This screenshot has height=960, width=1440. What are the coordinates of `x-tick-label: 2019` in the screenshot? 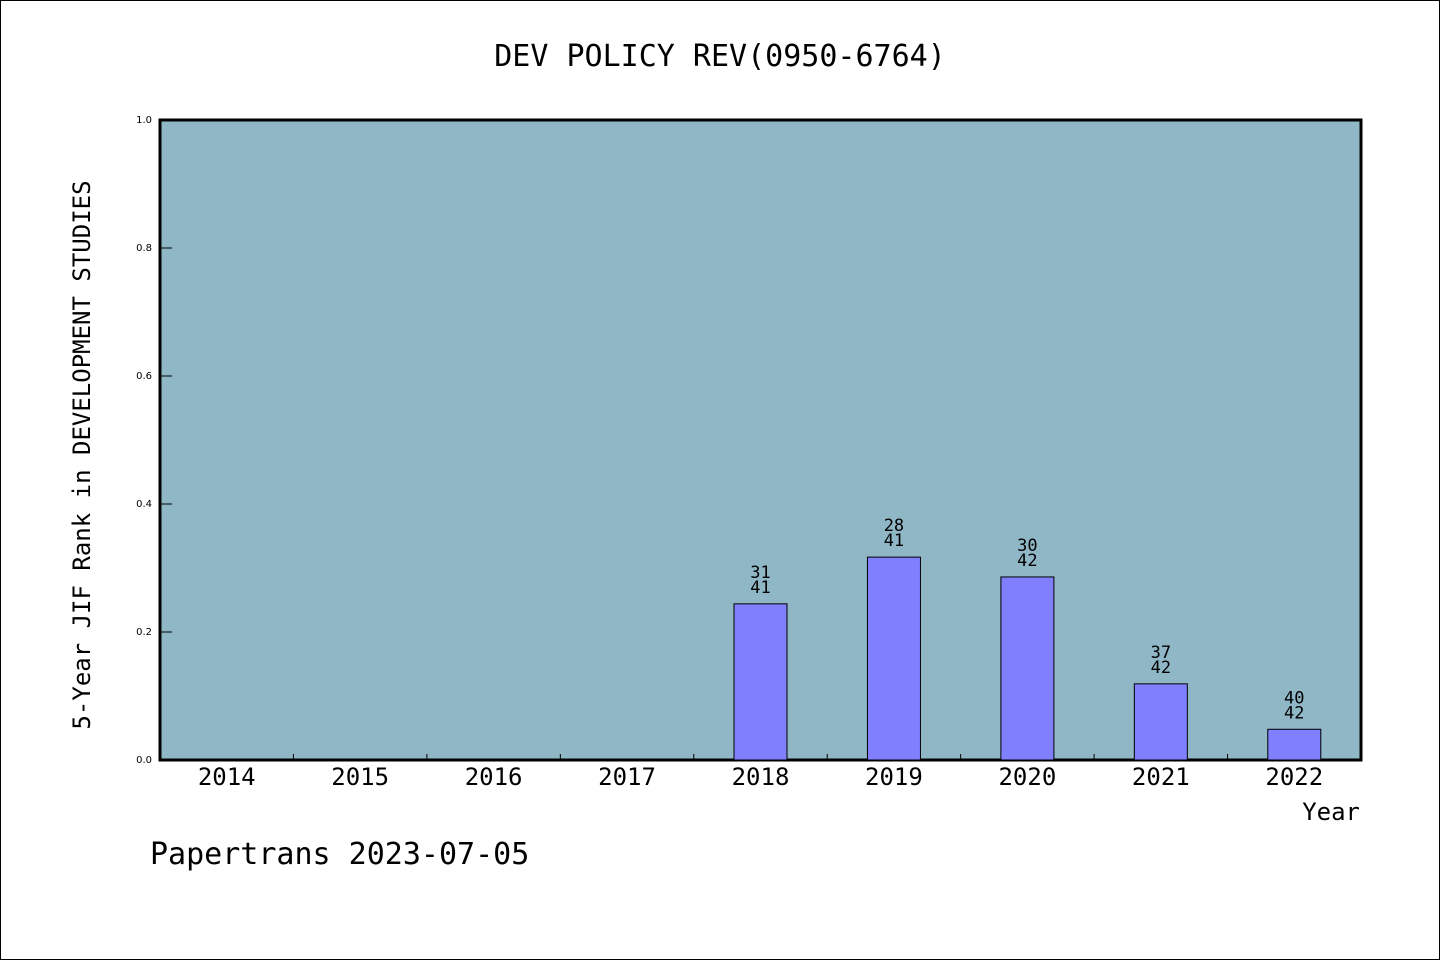 It's located at (894, 777).